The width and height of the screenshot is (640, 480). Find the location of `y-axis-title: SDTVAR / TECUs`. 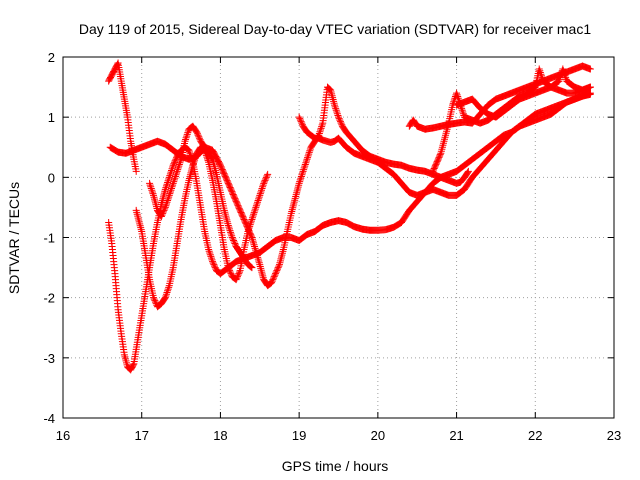

y-axis-title: SDTVAR / TECUs is located at coordinates (14, 238).